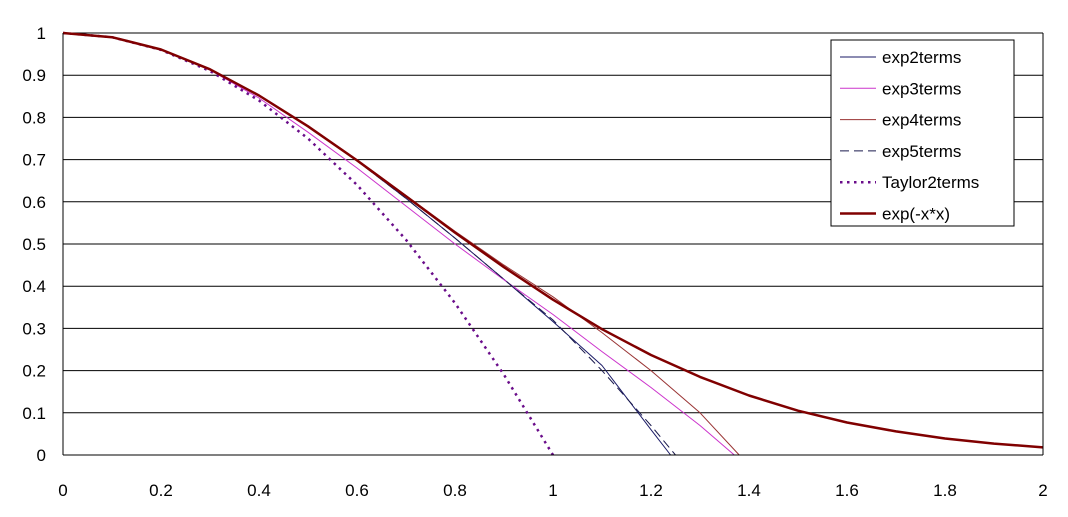 This screenshot has height=517, width=1068. I want to click on x-tick-label: 1.2, so click(651, 490).